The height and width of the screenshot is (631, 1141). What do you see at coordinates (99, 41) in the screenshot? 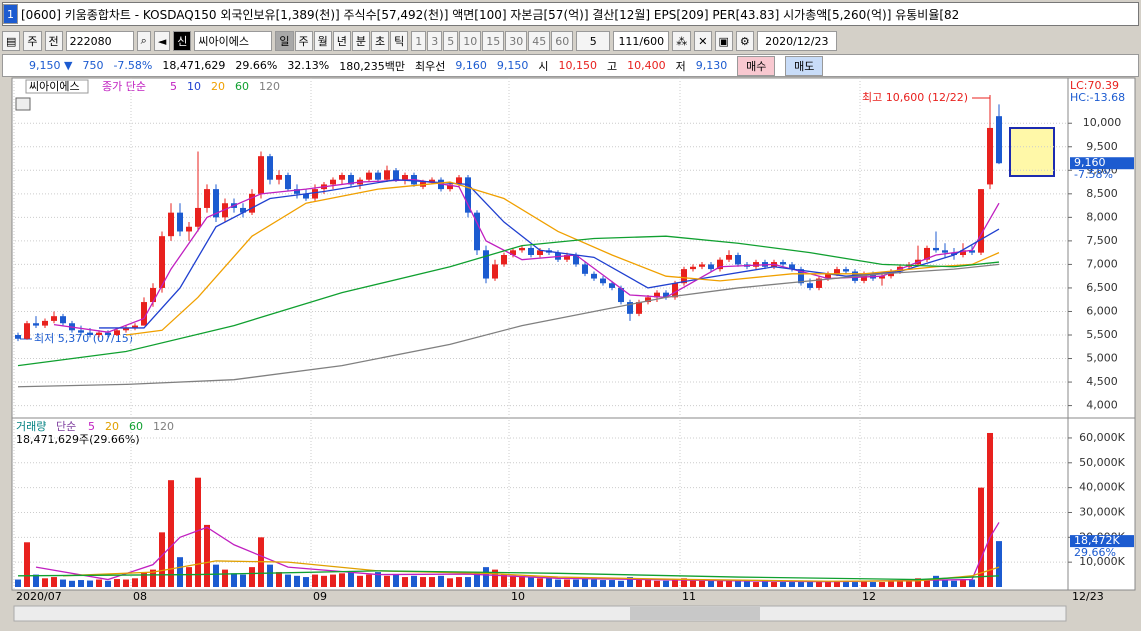
I see `code-input: 222080` at bounding box center [99, 41].